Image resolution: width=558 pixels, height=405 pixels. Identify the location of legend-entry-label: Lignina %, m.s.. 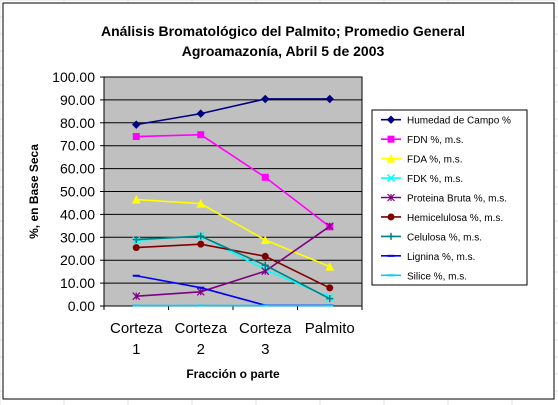
(441, 257).